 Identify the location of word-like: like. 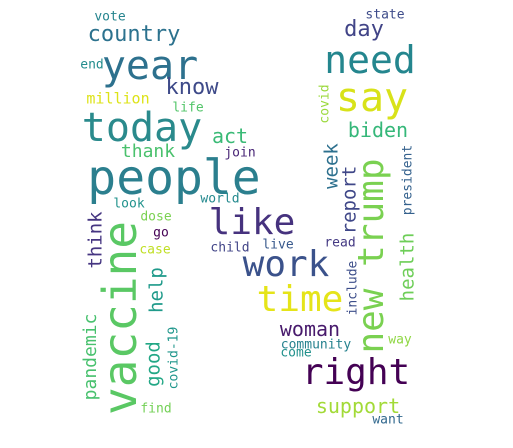
(252, 222).